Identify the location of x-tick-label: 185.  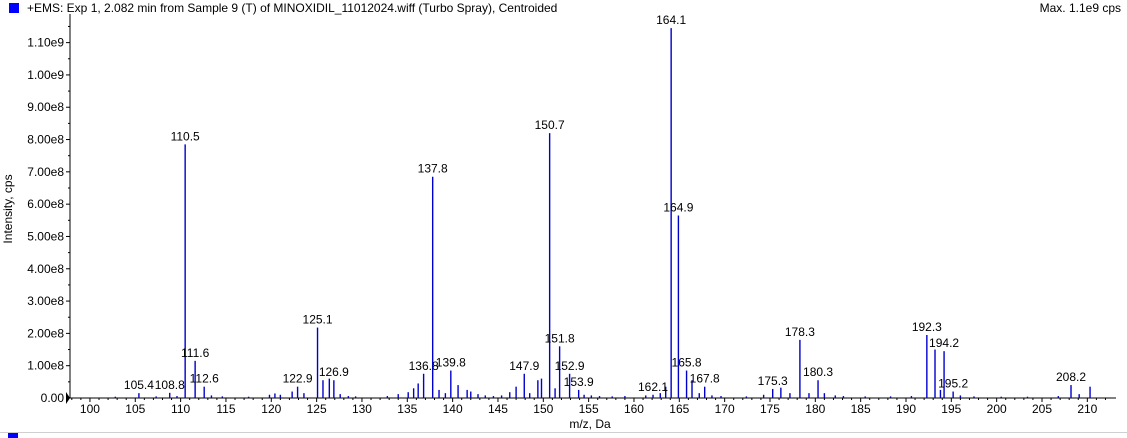
(861, 409).